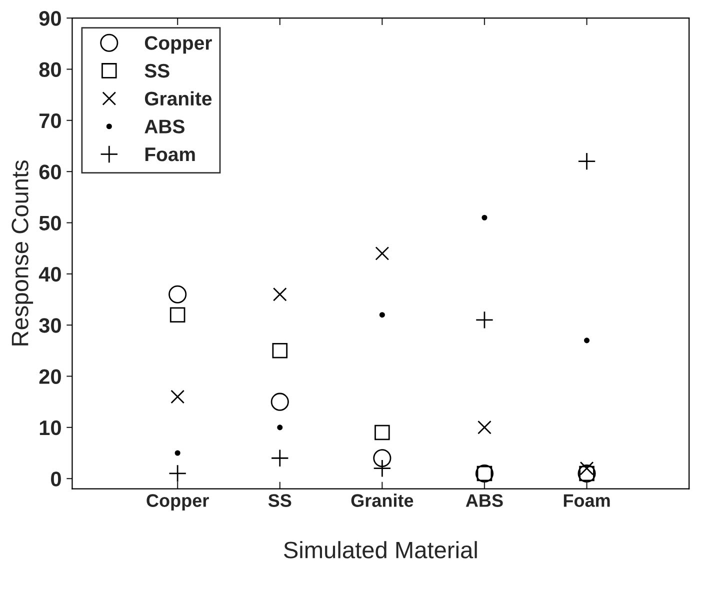 The image size is (701, 602). What do you see at coordinates (178, 98) in the screenshot?
I see `legend-label: Granite` at bounding box center [178, 98].